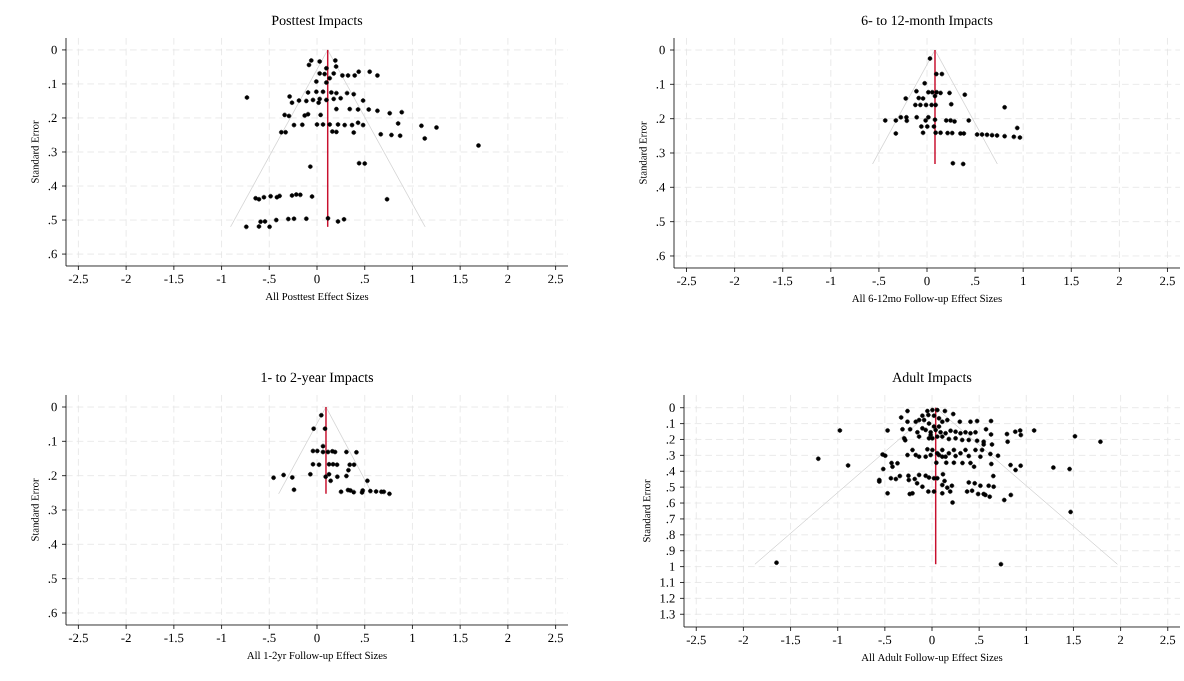 This screenshot has height=681, width=1184. Describe the element at coordinates (317, 378) in the screenshot. I see `chart-title: 1- to 2-year Impacts` at that location.